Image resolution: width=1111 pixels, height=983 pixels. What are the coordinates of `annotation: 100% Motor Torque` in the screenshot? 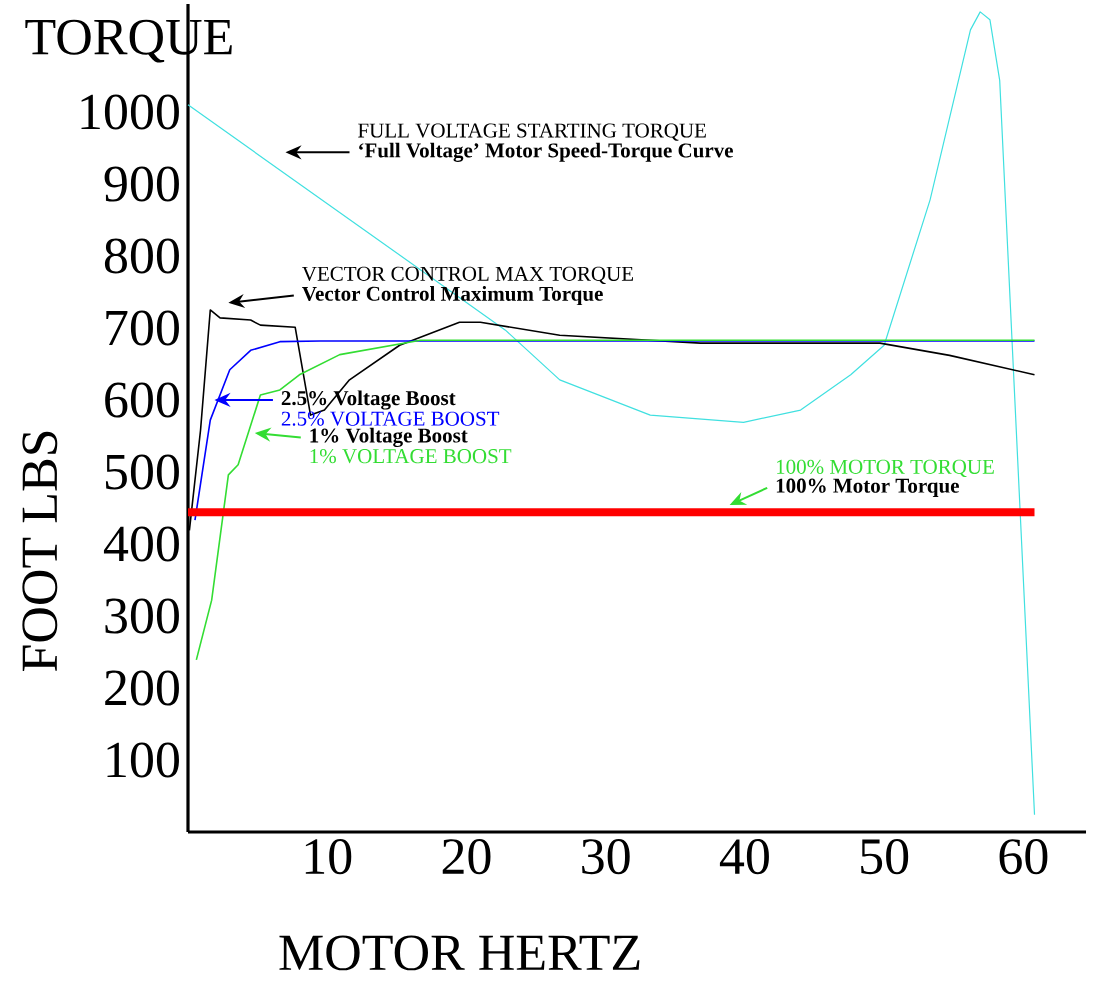 It's located at (867, 488).